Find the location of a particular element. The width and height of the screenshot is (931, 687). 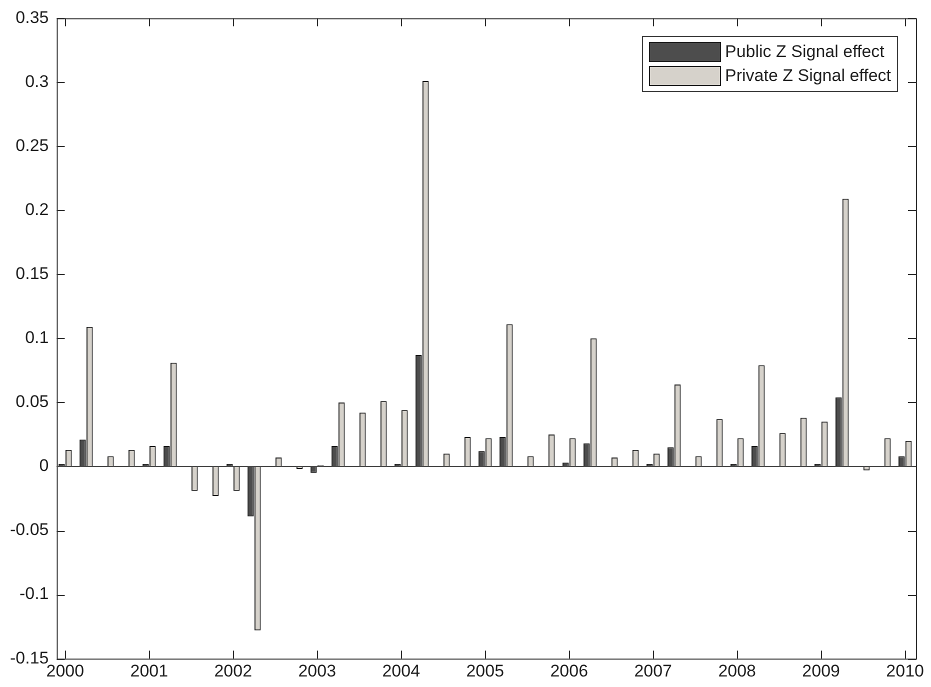

x-tick-label: 2001 is located at coordinates (149, 670).